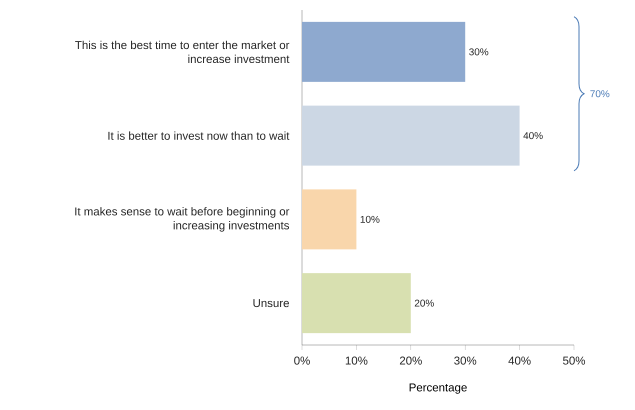 This screenshot has width=635, height=410. What do you see at coordinates (574, 360) in the screenshot?
I see `x-tick-label: 50%` at bounding box center [574, 360].